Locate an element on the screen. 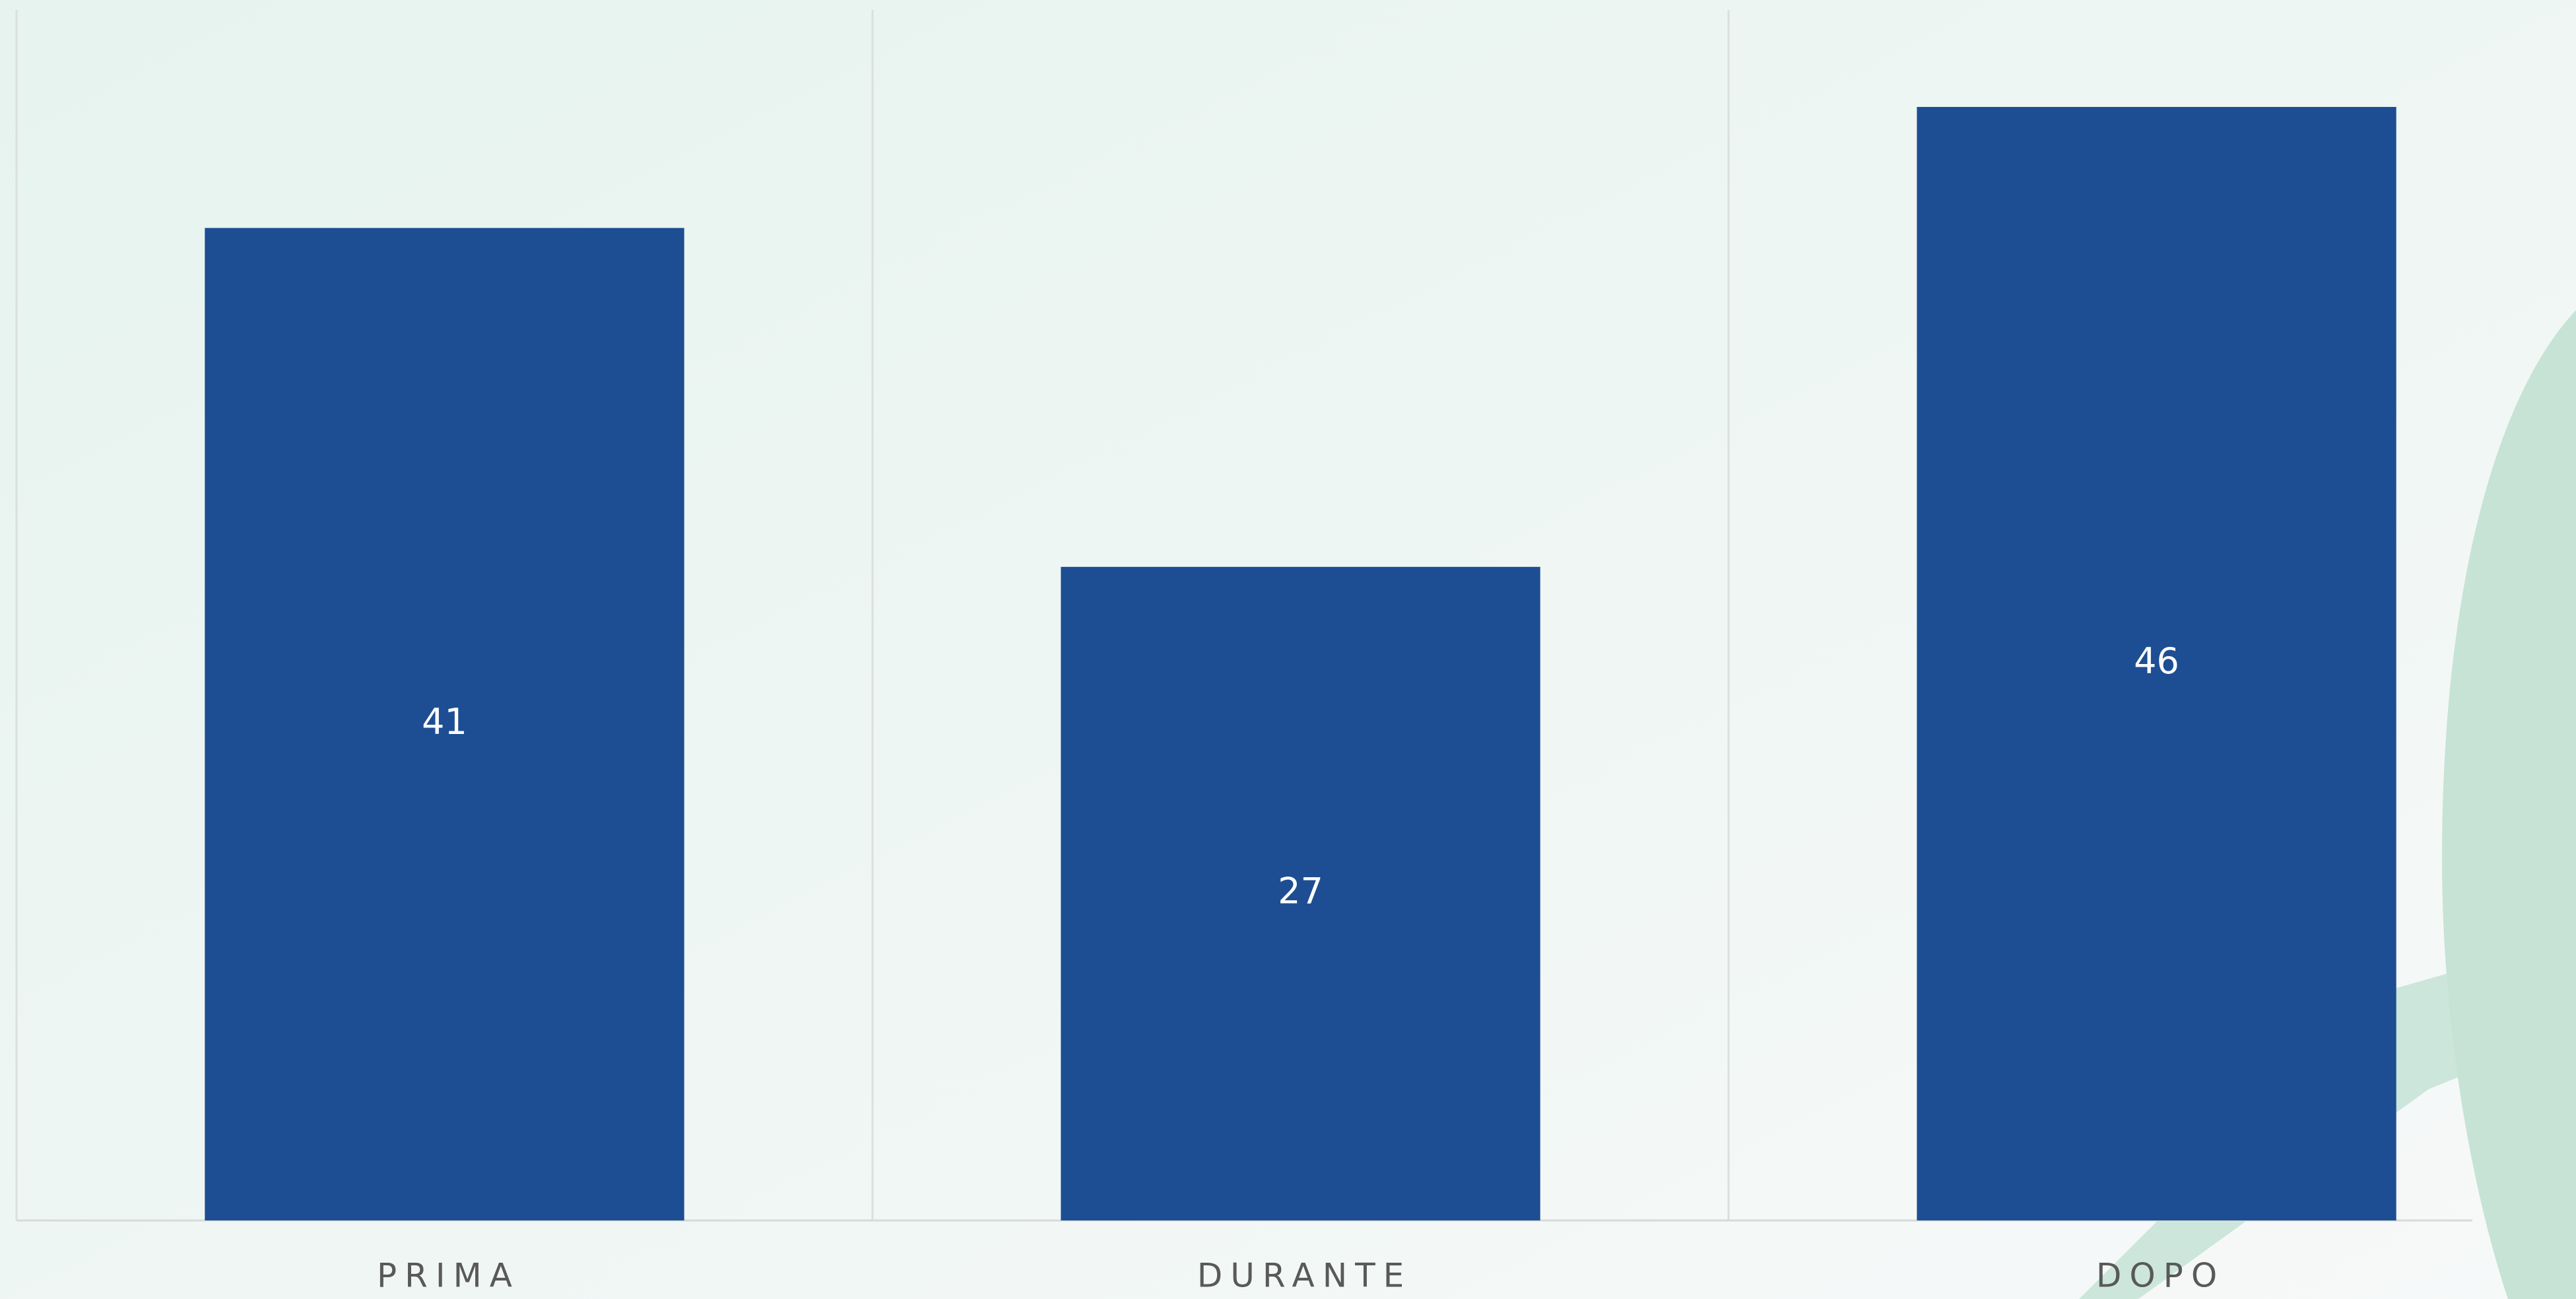  x-tick-label: DOPO is located at coordinates (2160, 1276).